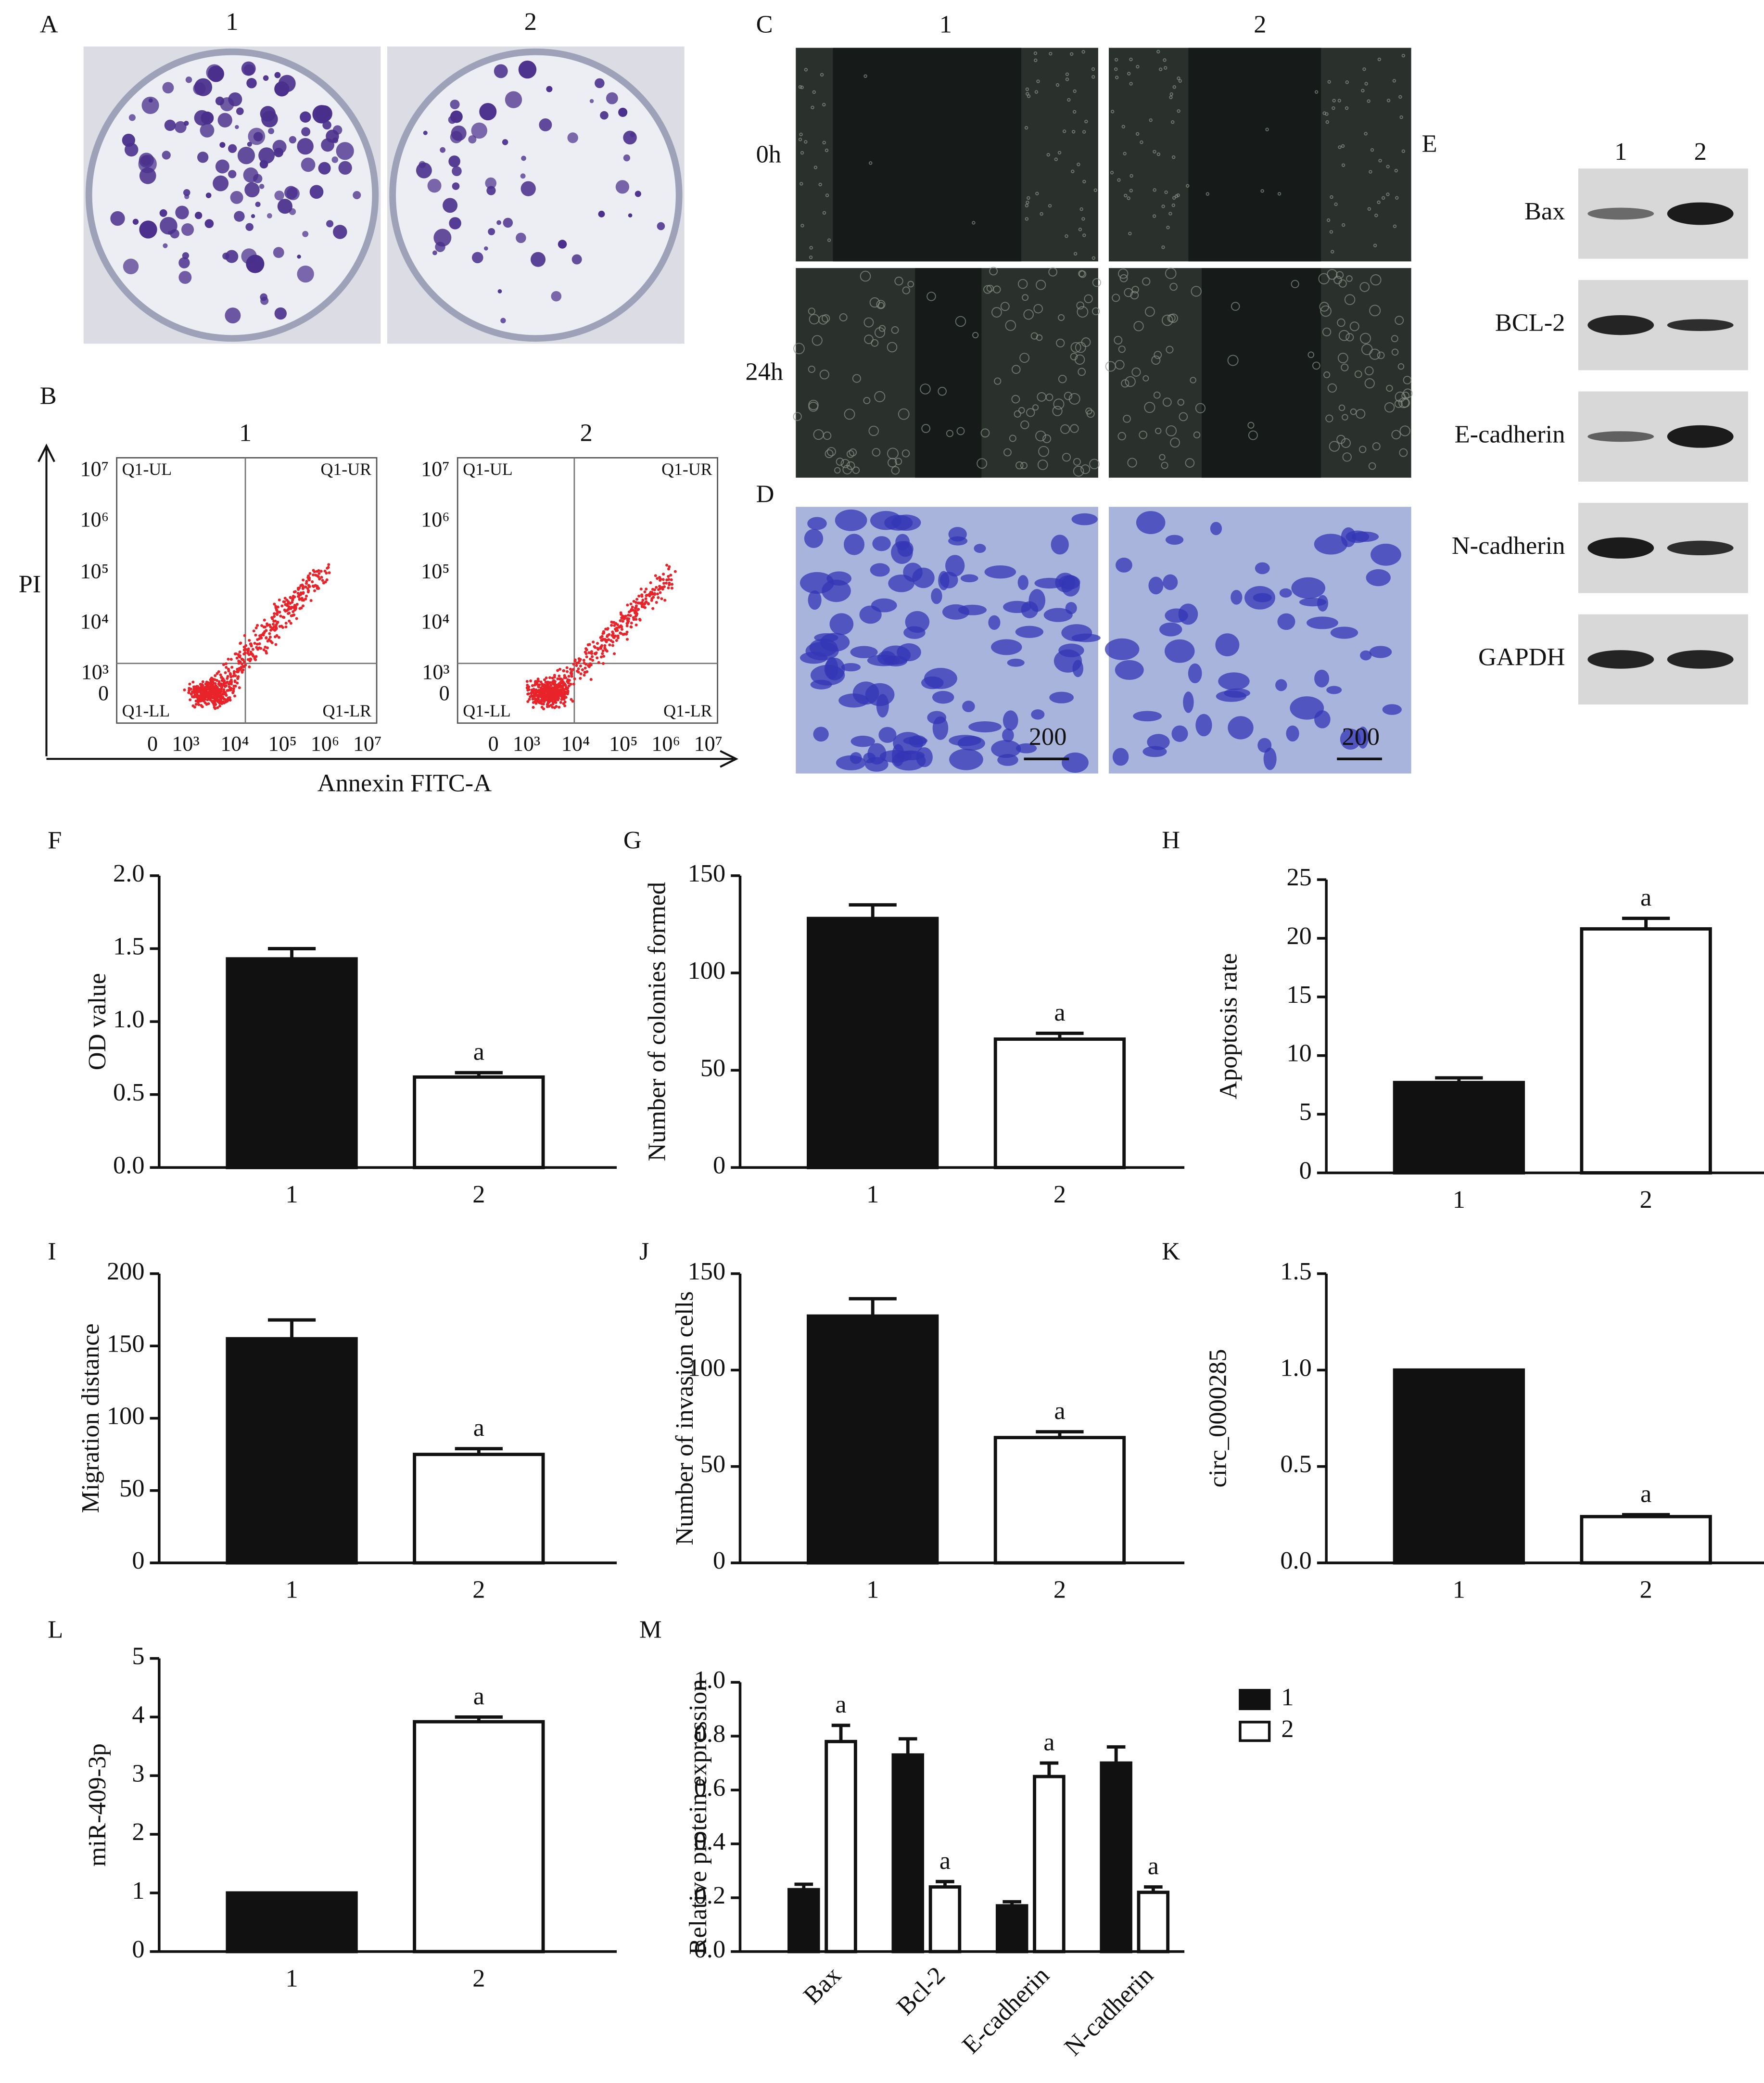  What do you see at coordinates (367, 743) in the screenshot?
I see `x-tick-label: 10⁷` at bounding box center [367, 743].